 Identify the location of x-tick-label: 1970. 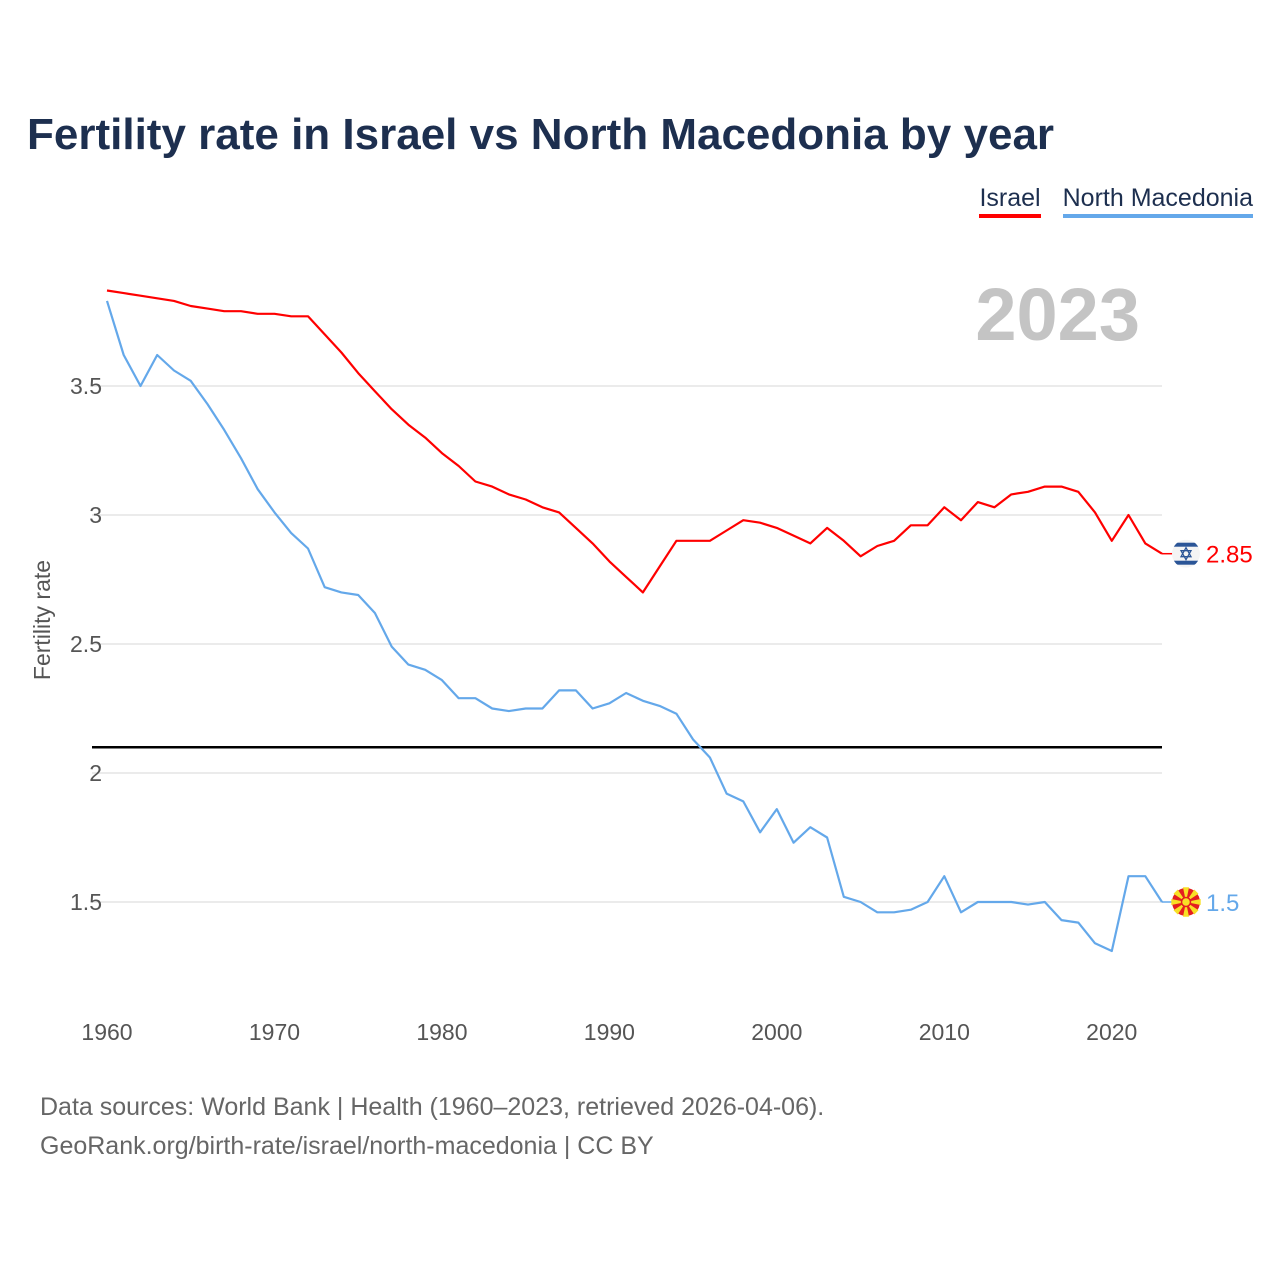
(274, 1032).